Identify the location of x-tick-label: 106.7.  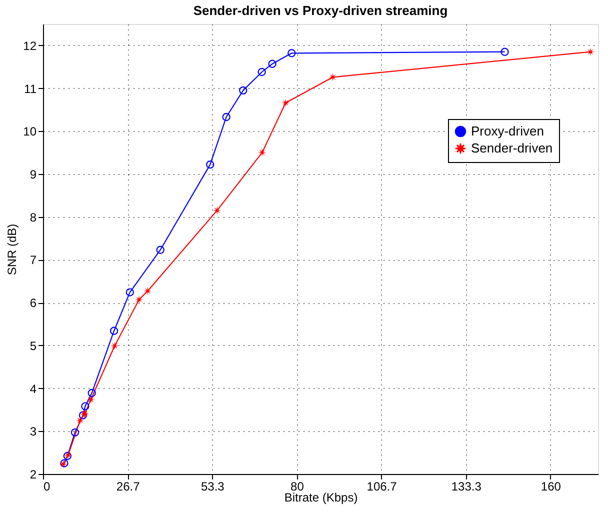
(382, 487).